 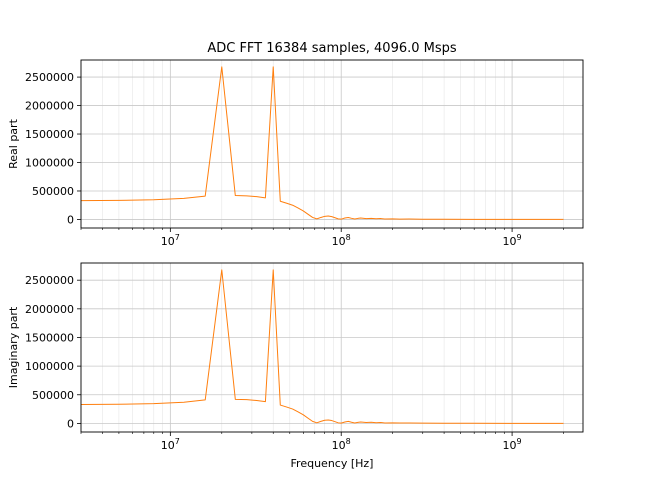 What do you see at coordinates (332, 48) in the screenshot?
I see `chart-title: ADC FFT 16384 samples, 4096.0 Msps` at bounding box center [332, 48].